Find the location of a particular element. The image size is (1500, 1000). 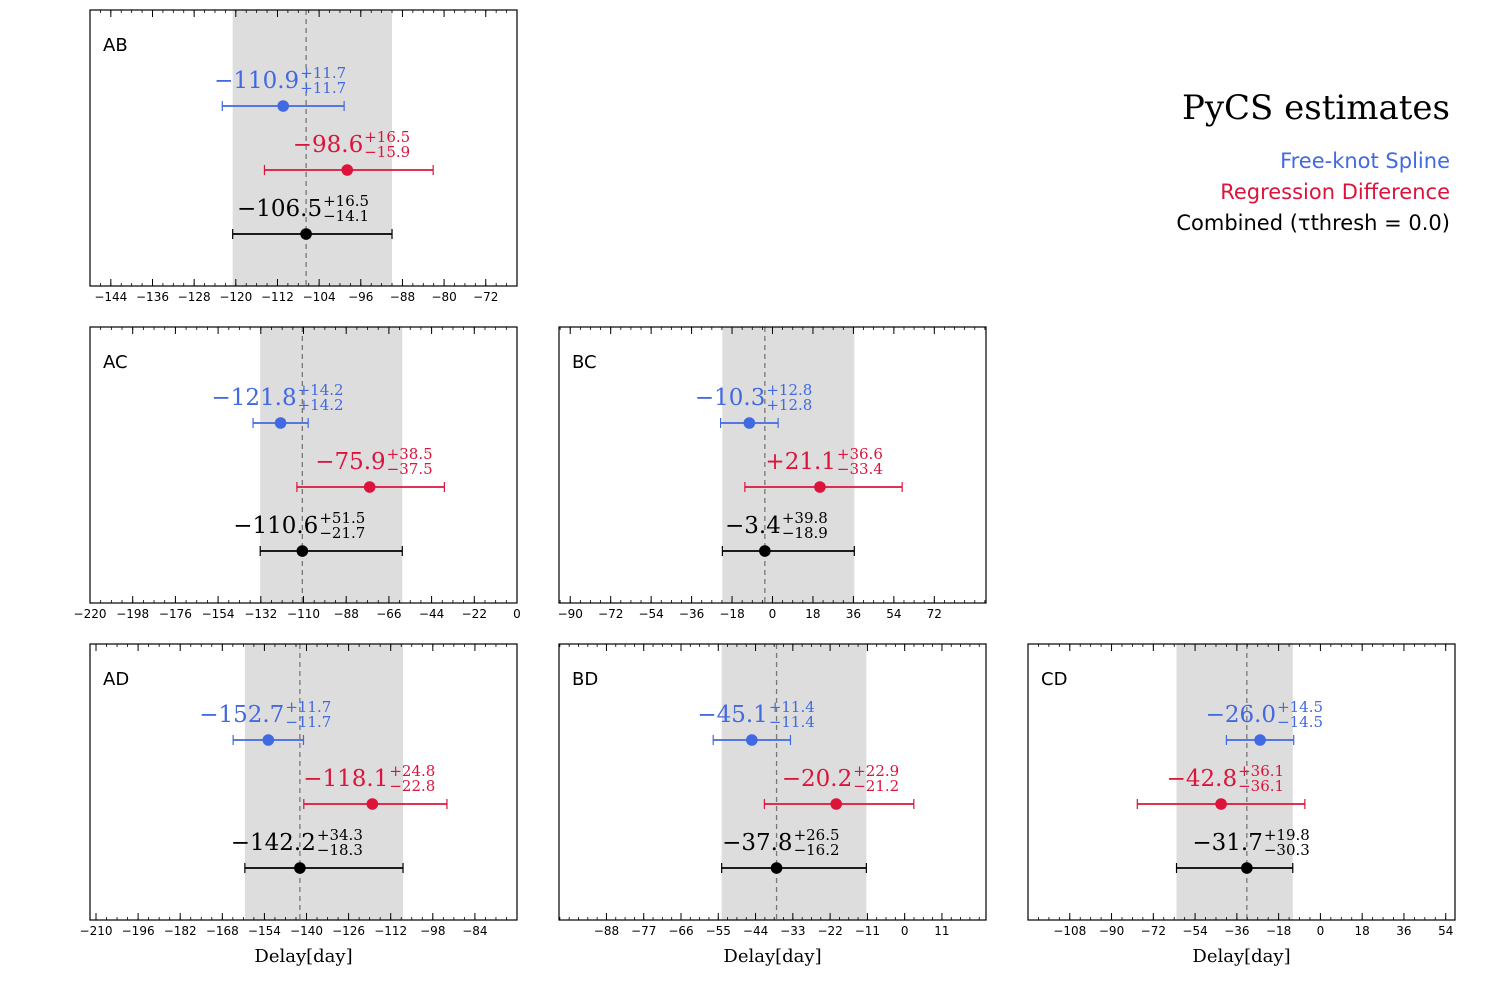

plus-error-label: +22.9 is located at coordinates (876, 771).